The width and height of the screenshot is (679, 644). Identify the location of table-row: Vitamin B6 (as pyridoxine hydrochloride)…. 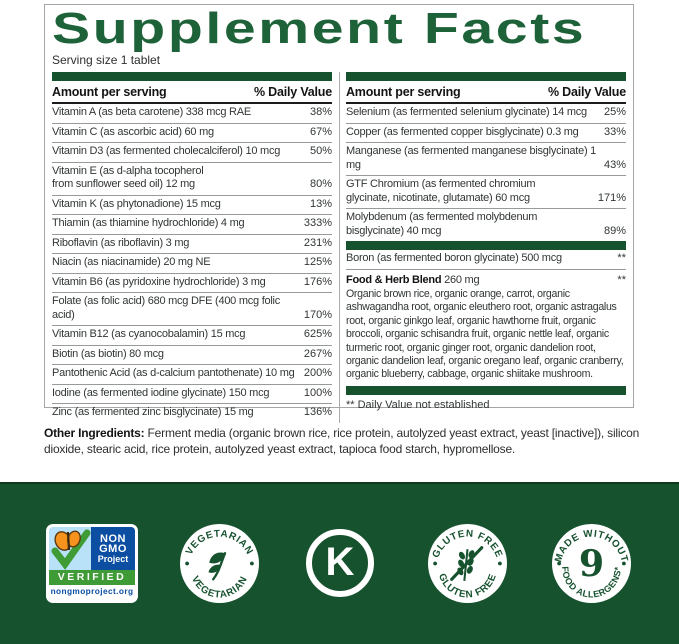
(192, 283).